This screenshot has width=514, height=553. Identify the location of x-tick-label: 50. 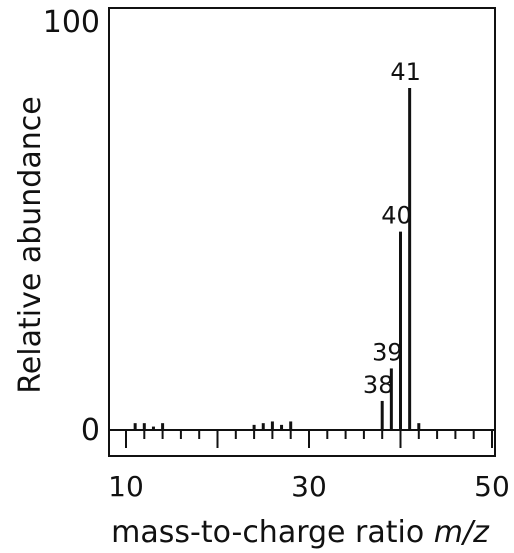
(492, 486).